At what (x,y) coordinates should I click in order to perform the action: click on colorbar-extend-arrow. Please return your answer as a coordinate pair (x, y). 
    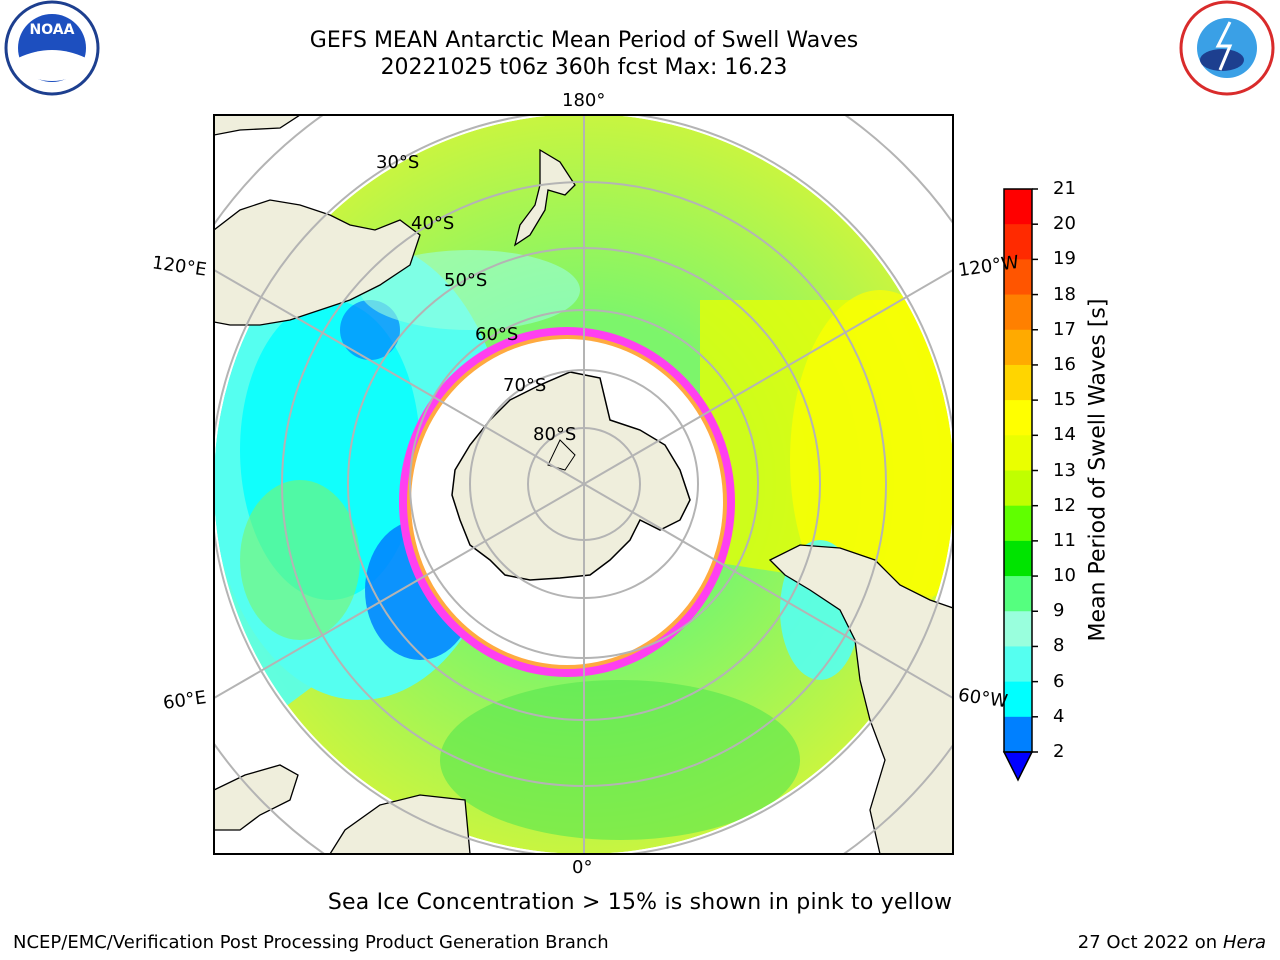
    Looking at the image, I should click on (1018, 766).